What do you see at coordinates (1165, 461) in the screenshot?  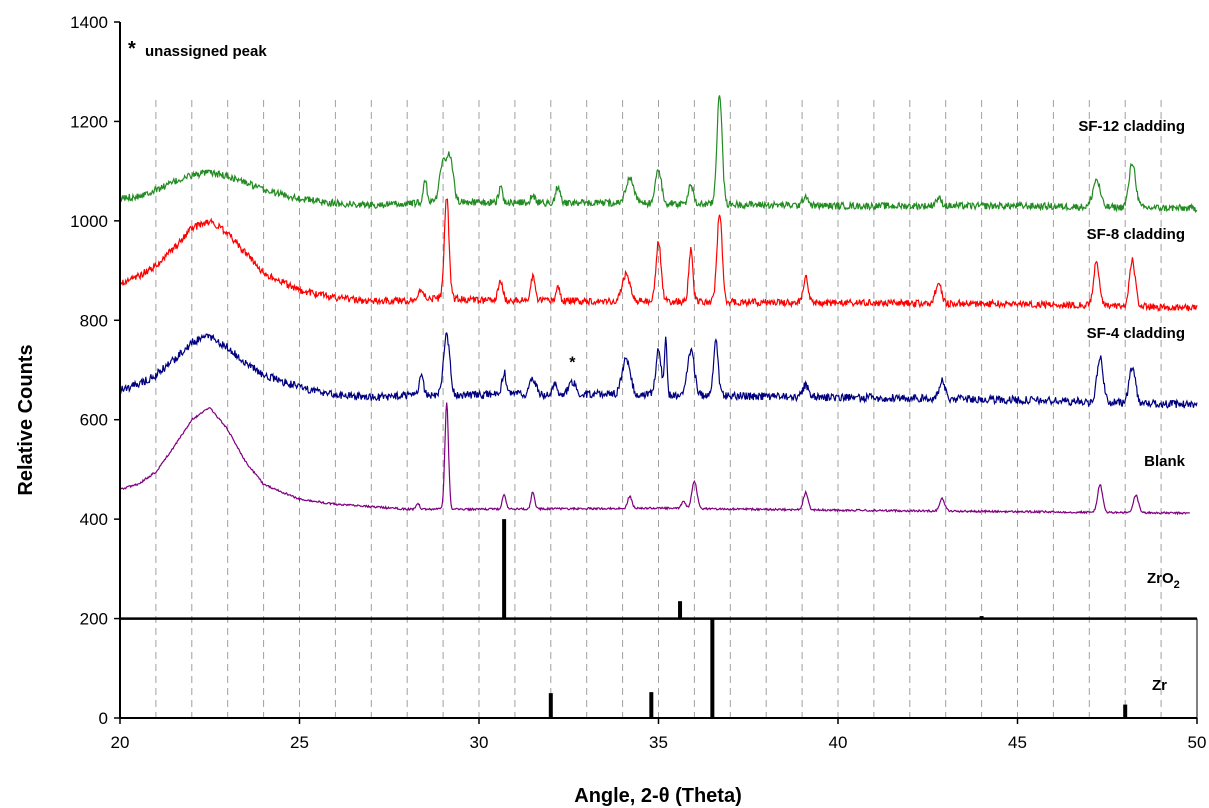 I see `series-label-3: Blank` at bounding box center [1165, 461].